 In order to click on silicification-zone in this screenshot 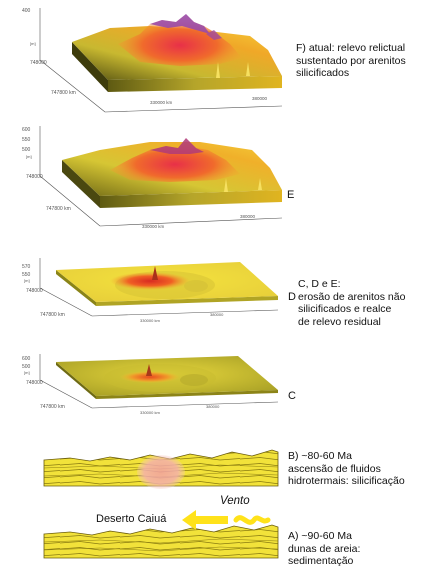, I will do `click(161, 472)`.